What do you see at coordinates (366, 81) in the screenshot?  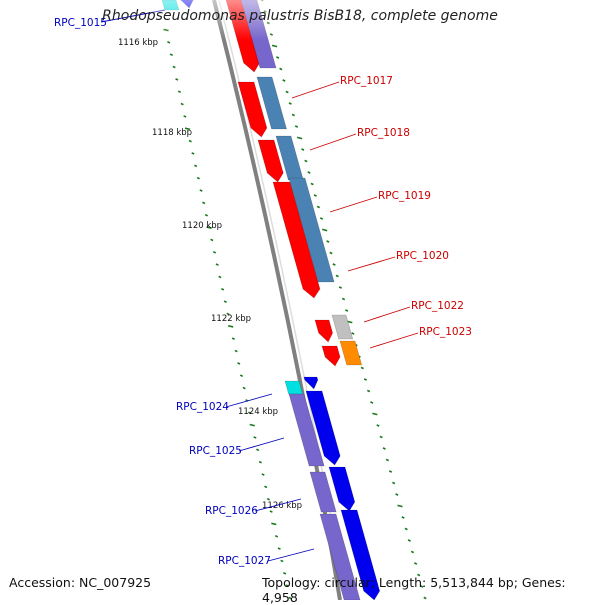 I see `gene-label-rpc-1017: RPC_1017` at bounding box center [366, 81].